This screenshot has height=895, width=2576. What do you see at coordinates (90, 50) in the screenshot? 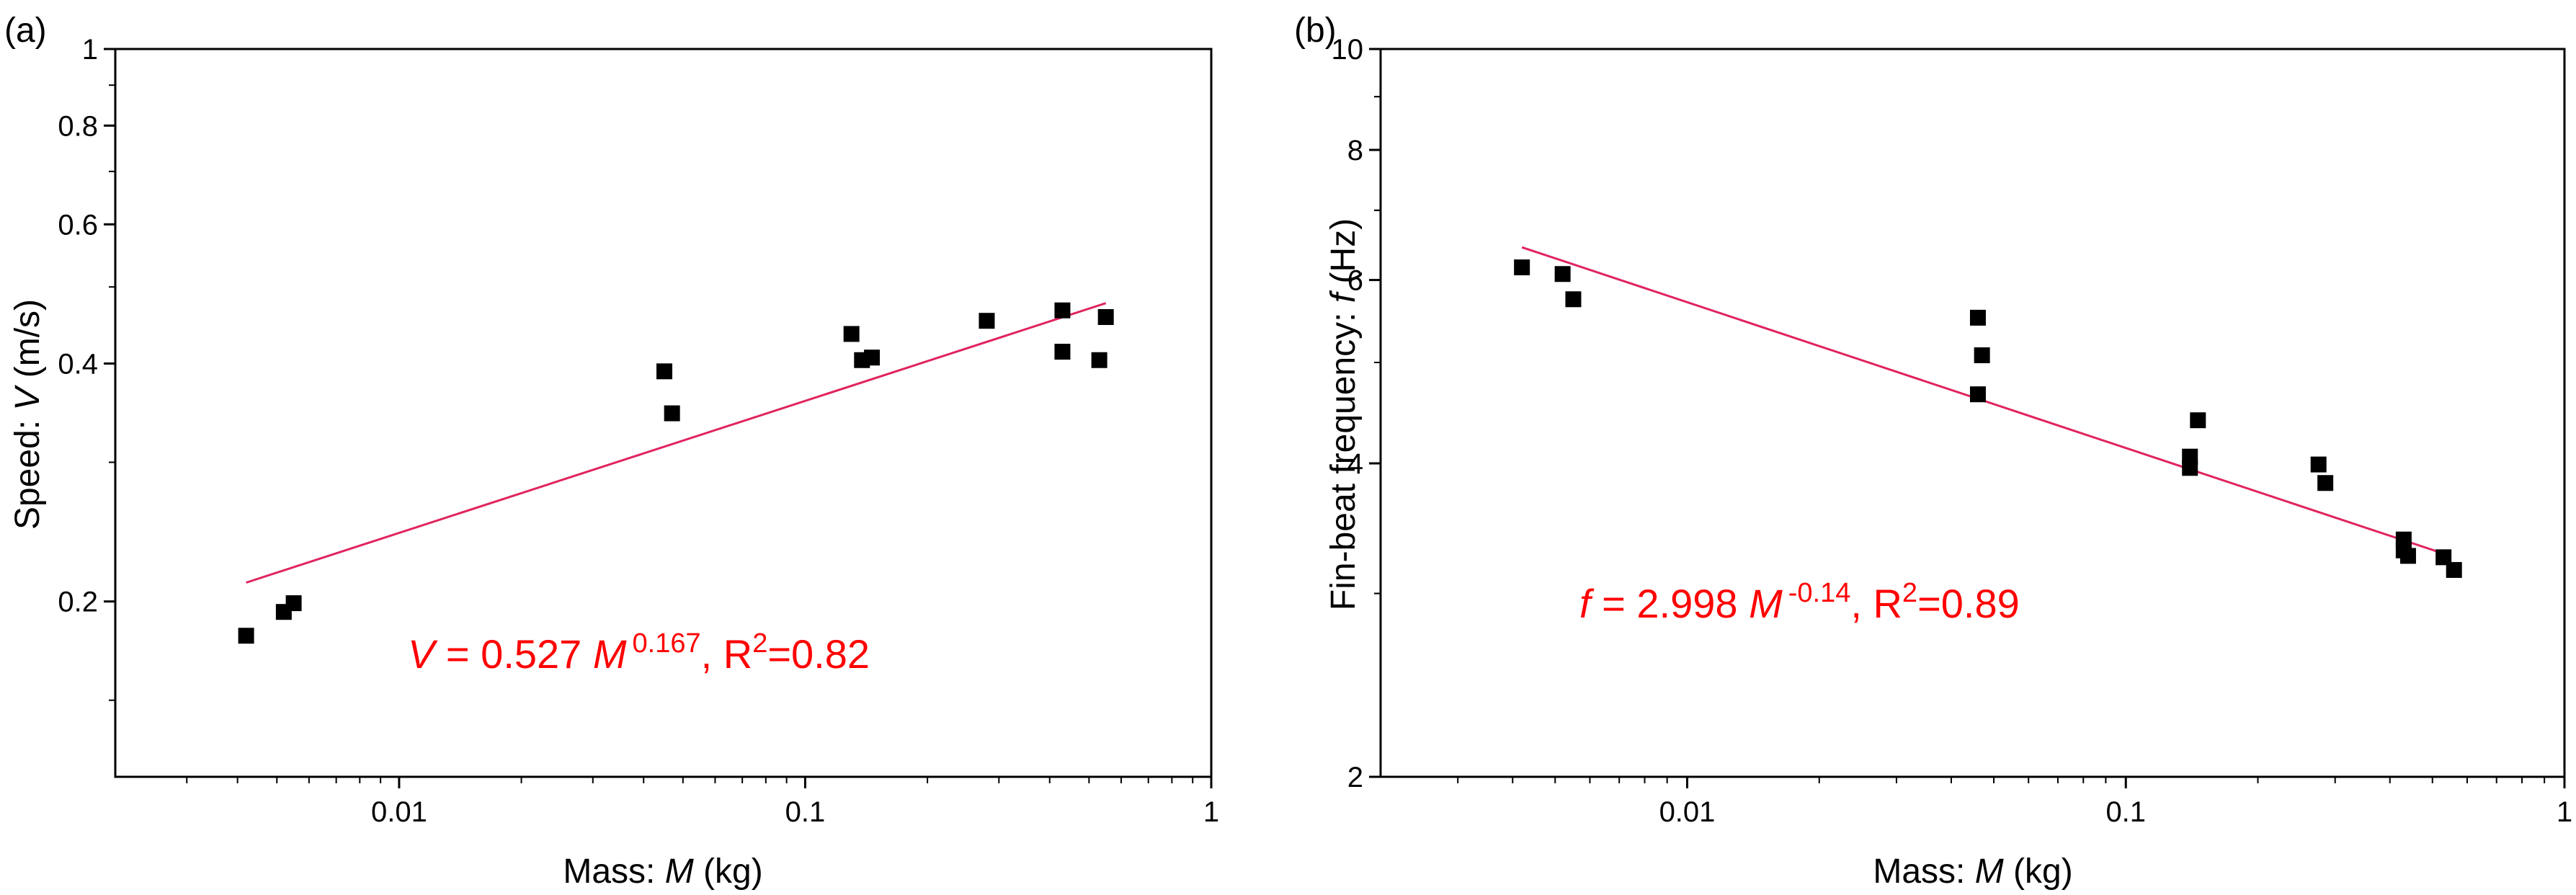
I see `panel-a-y-tick-label: 1` at bounding box center [90, 50].